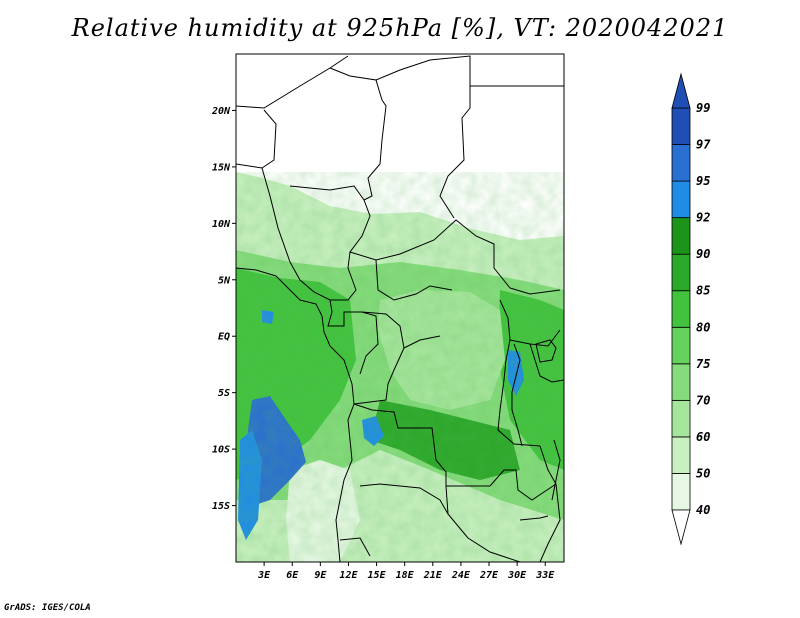 The height and width of the screenshot is (618, 800). I want to click on colorbar-label: 85, so click(703, 291).